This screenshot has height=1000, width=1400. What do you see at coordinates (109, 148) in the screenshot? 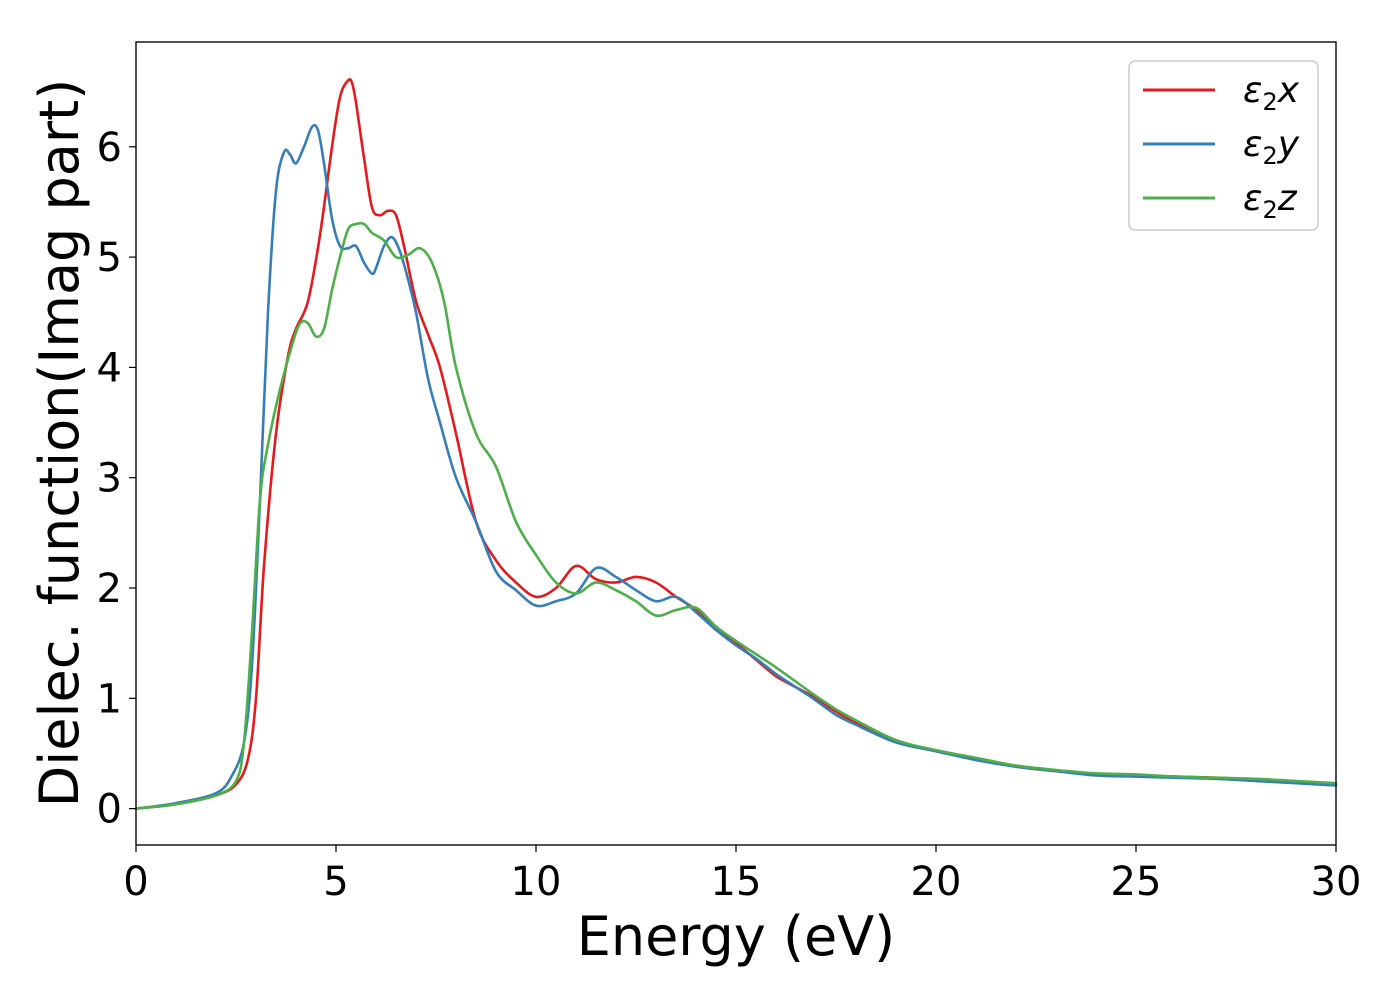
I see `y-tick-label: 6` at bounding box center [109, 148].